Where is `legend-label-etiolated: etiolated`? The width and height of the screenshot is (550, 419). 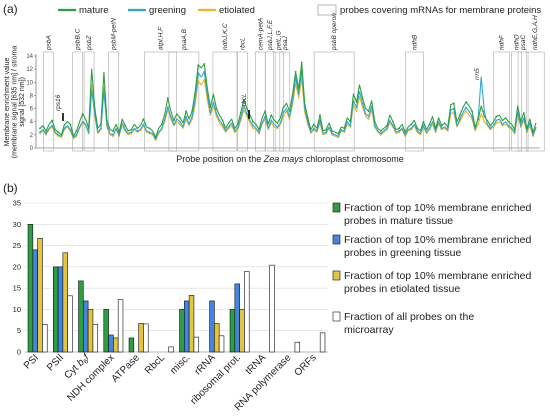
legend-label-etiolated: etiolated is located at coordinates (237, 10).